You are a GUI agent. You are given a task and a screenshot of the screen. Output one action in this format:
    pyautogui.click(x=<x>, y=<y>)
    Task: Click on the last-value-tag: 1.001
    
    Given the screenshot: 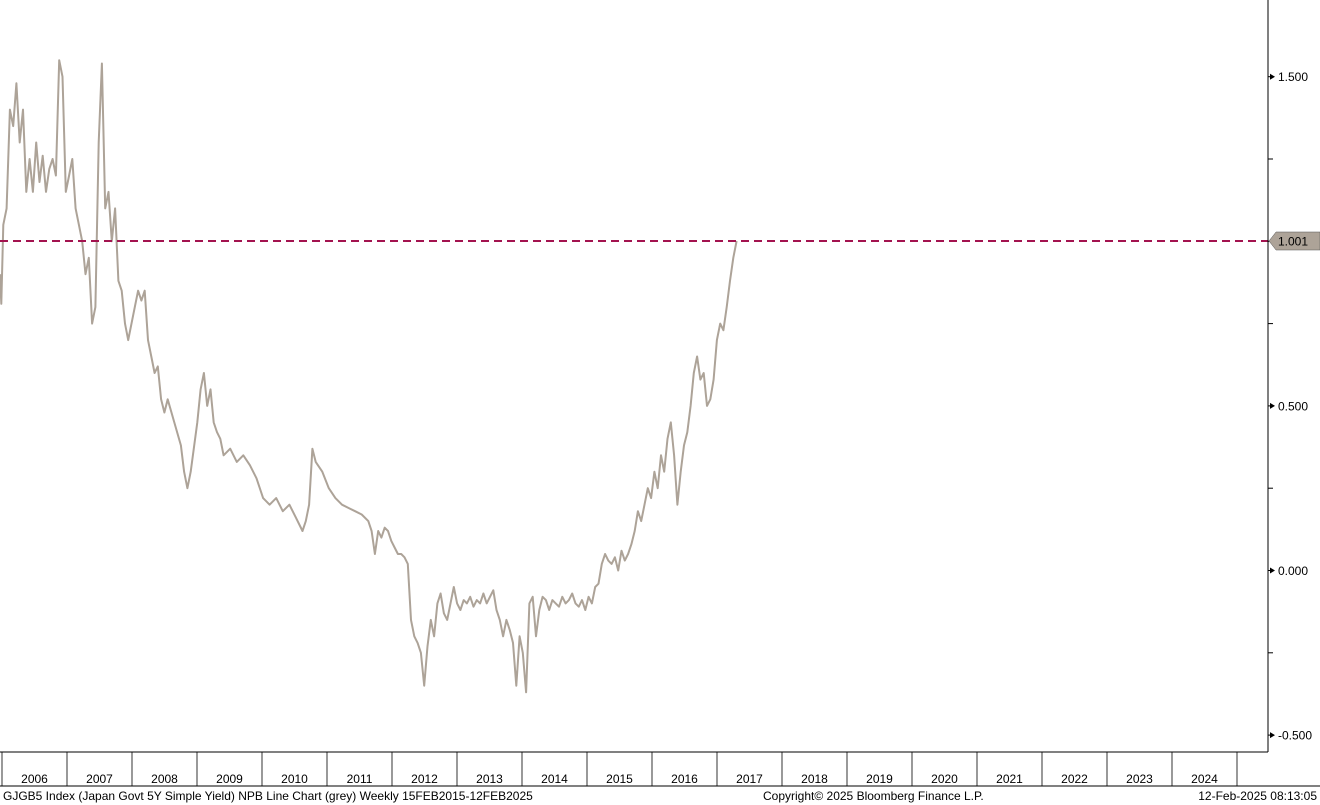 What is the action you would take?
    pyautogui.click(x=1294, y=241)
    